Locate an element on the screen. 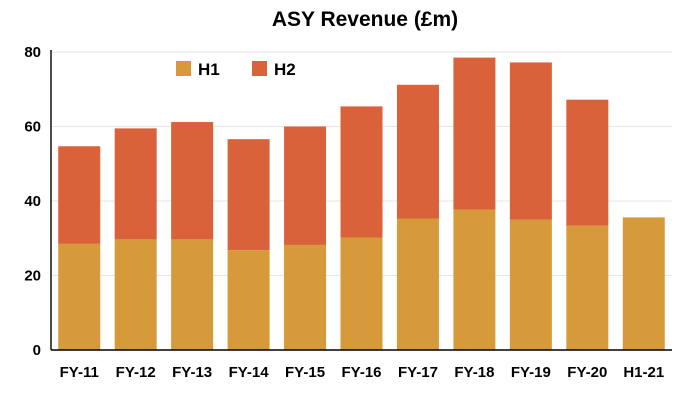 This screenshot has height=400, width=700. chart-title: ASY Revenue (£m) is located at coordinates (365, 19).